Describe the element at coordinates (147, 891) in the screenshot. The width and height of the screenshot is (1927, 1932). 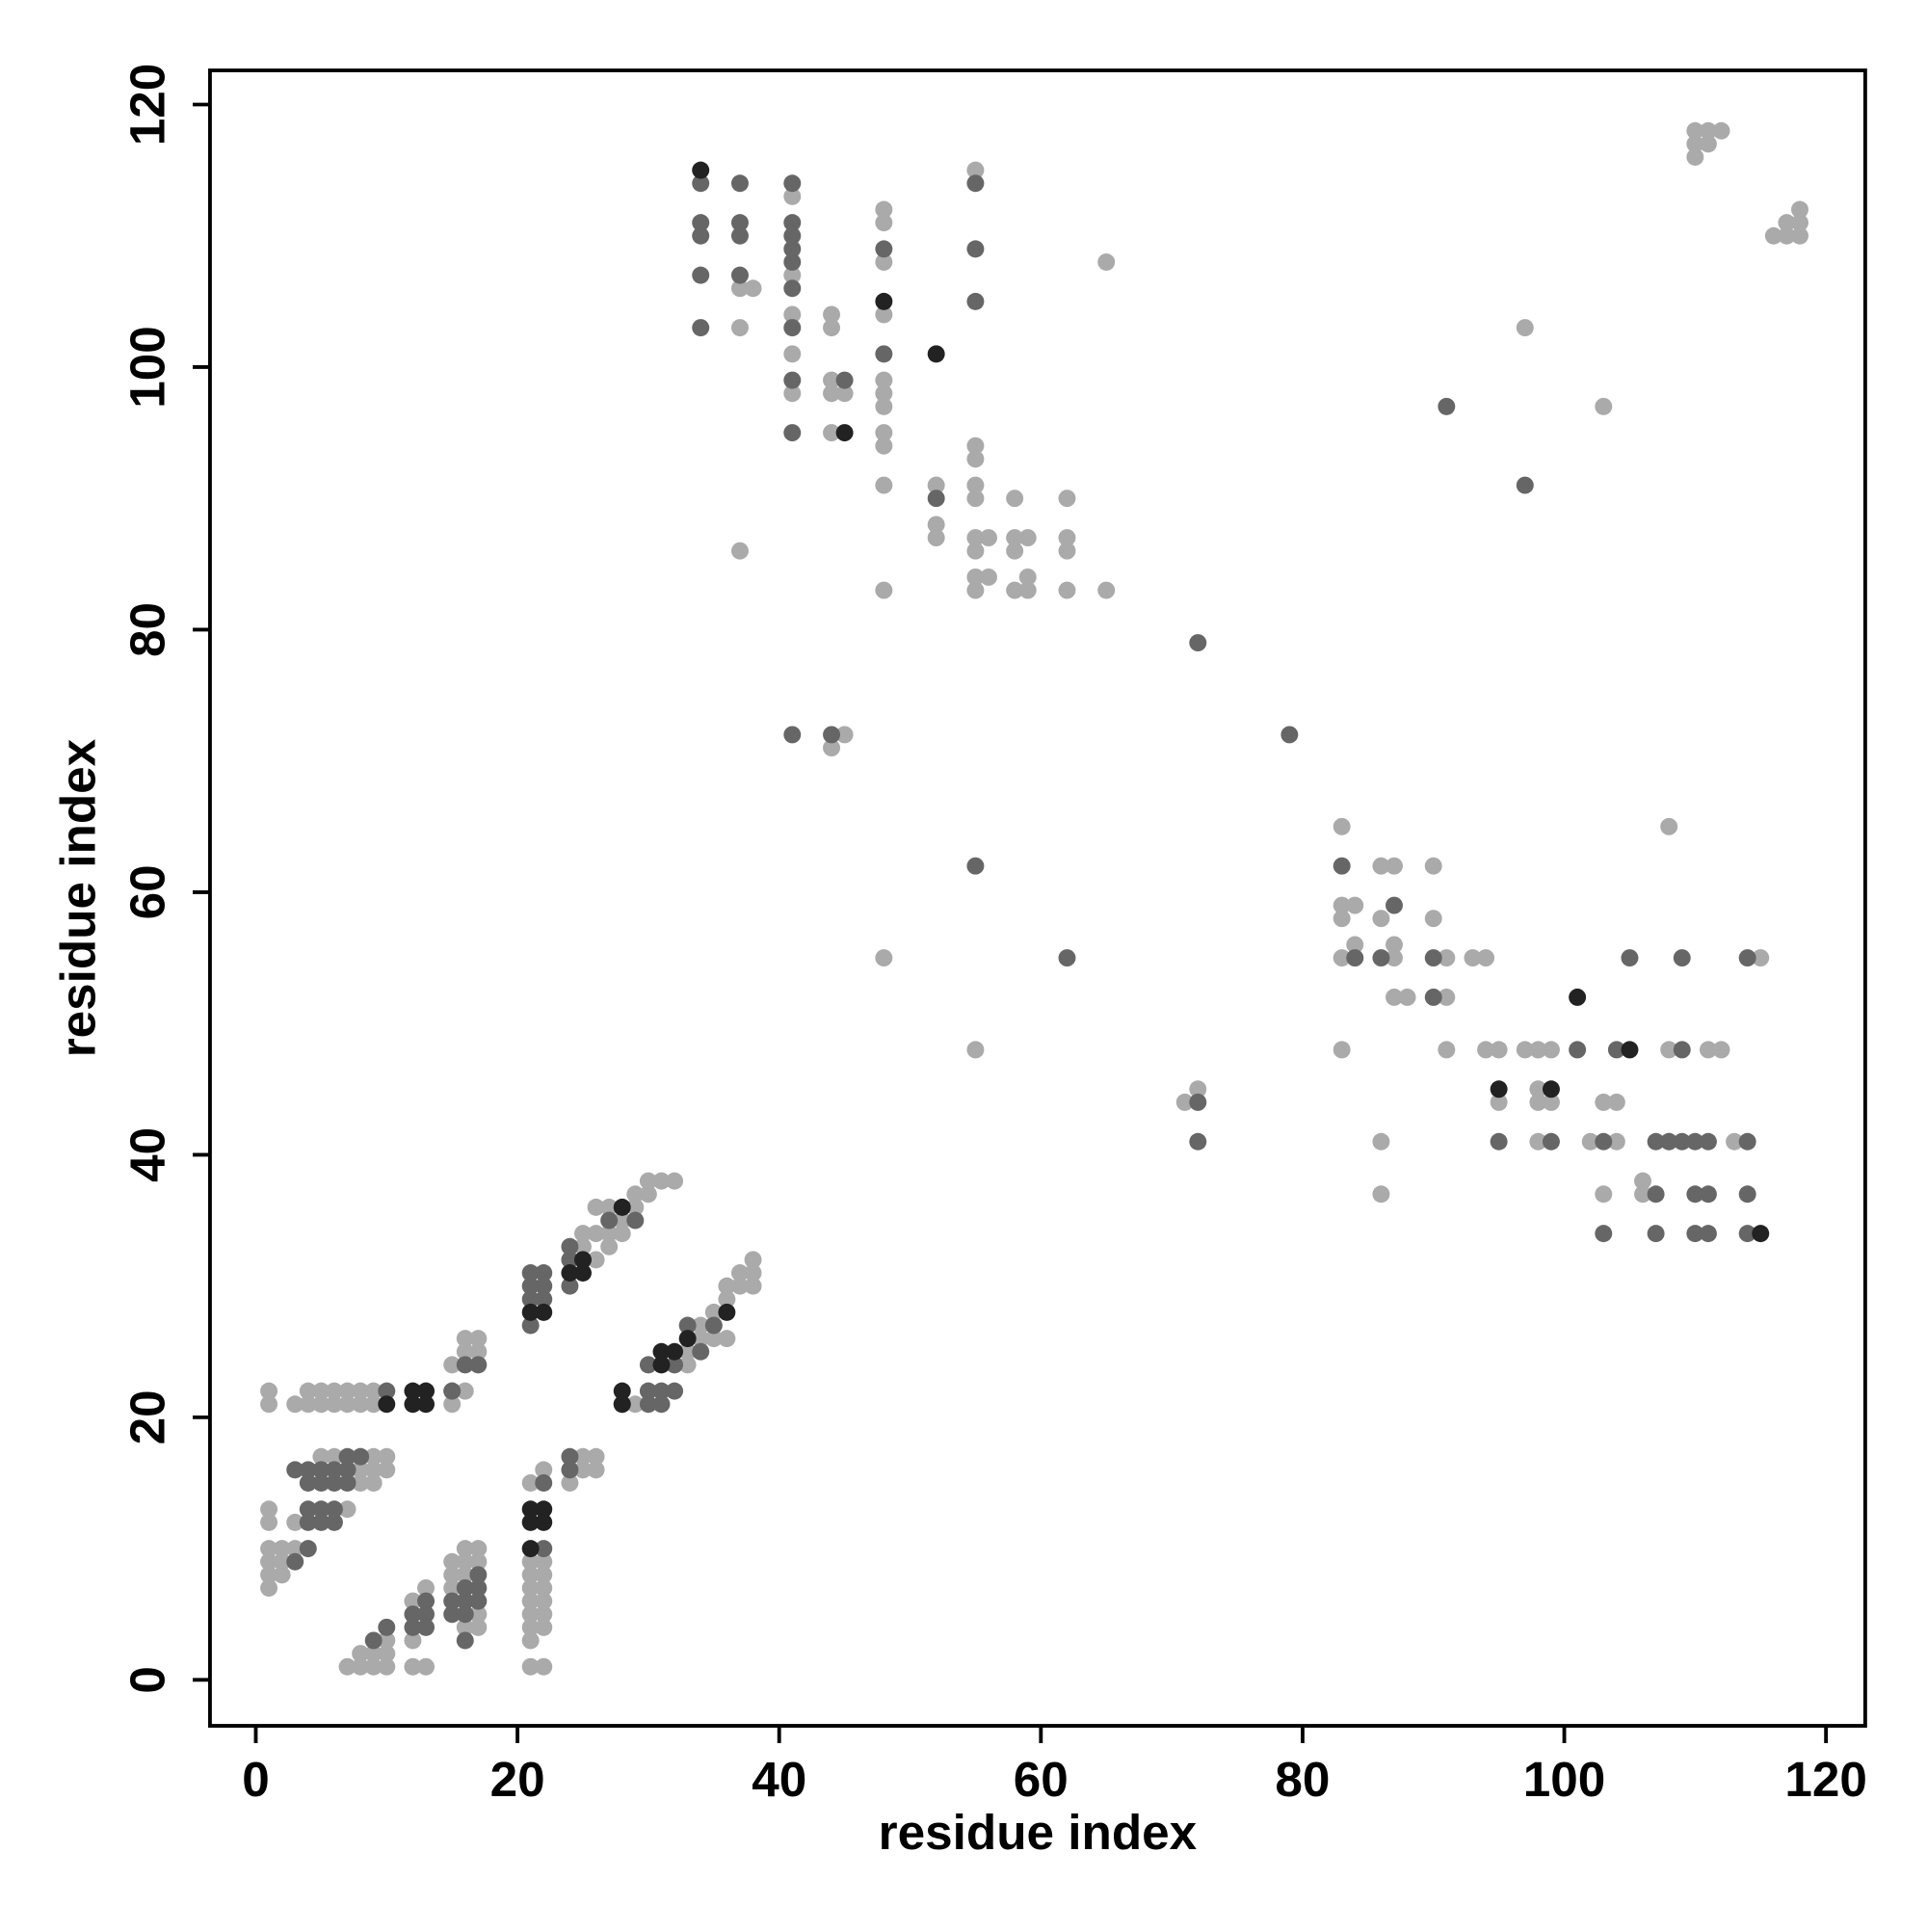
I see `y-tick-label: 60` at that location.